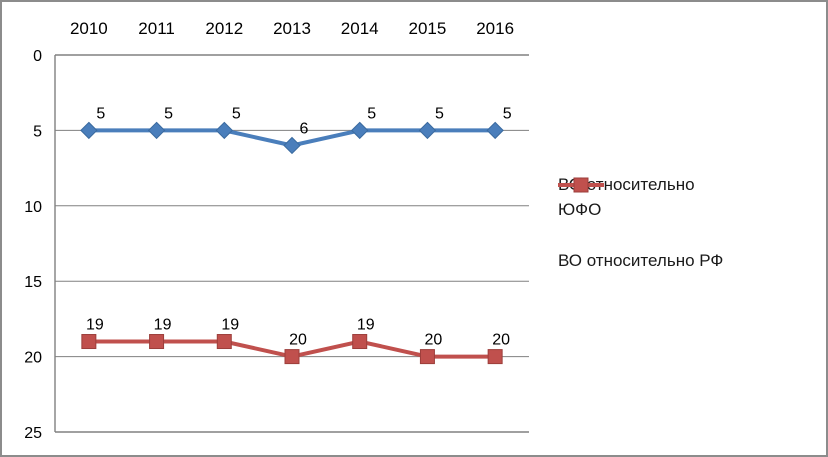 The image size is (828, 457). I want to click on x-axis-label: 2015, so click(428, 28).